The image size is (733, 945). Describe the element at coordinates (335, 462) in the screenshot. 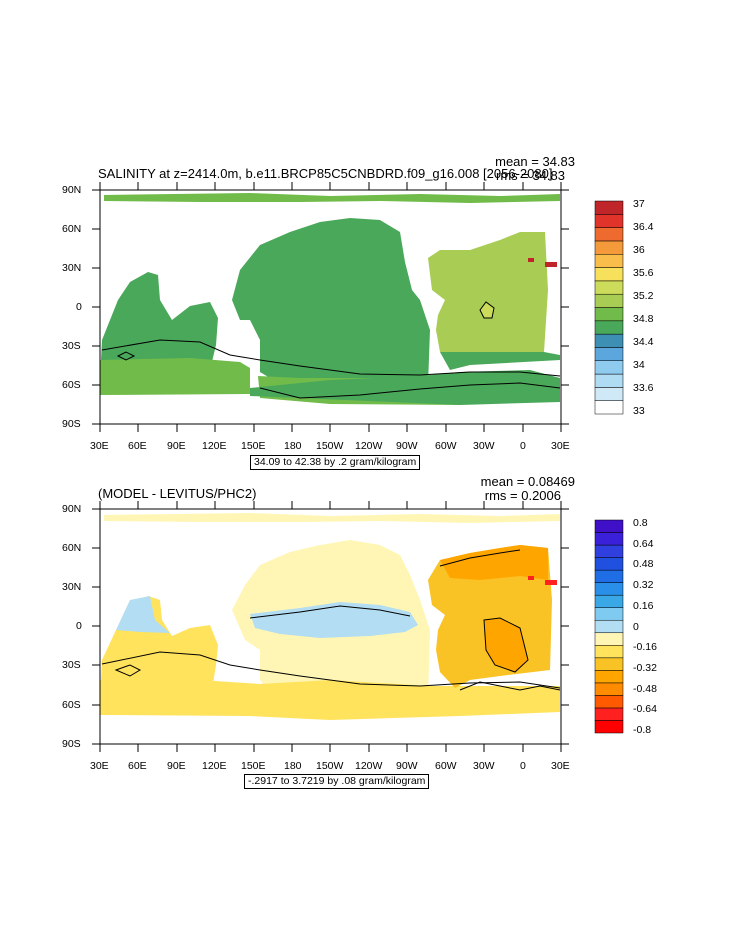

I see `panel1-contour-info: 34.09 to 42.38 by .2 gram/kilogram` at that location.